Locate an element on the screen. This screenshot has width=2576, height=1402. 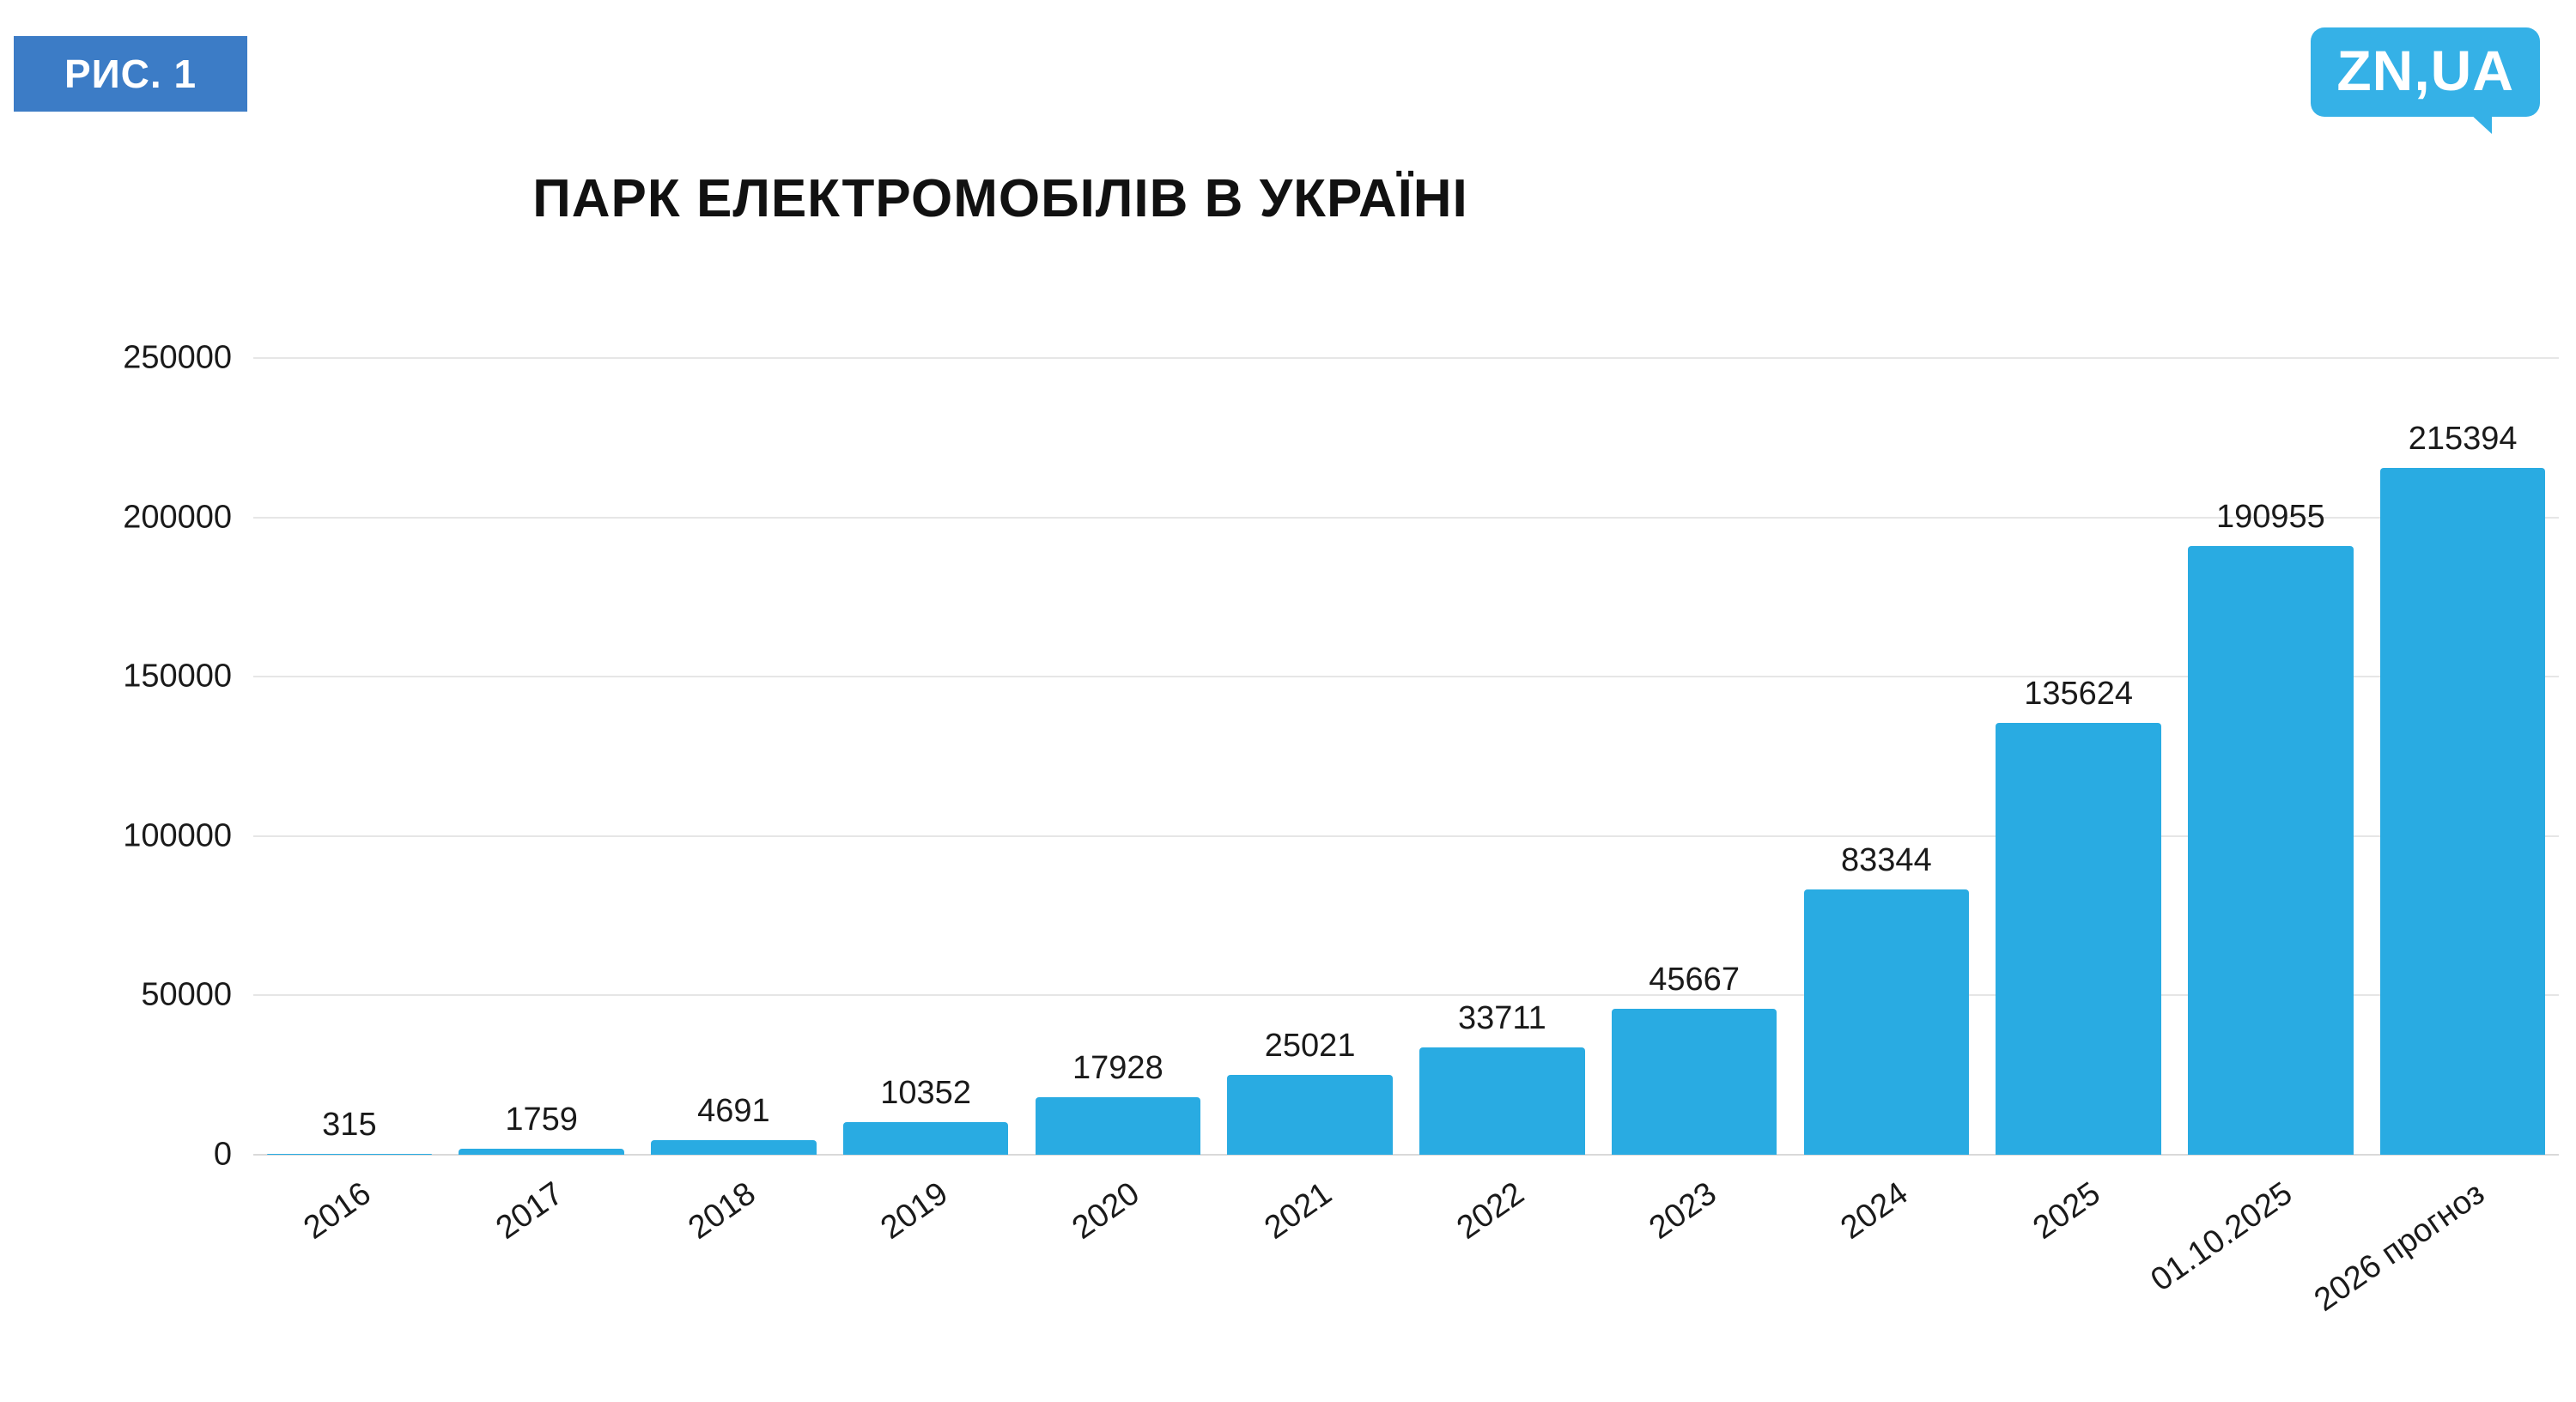
x-tick-label: 2022 is located at coordinates (1491, 1211).